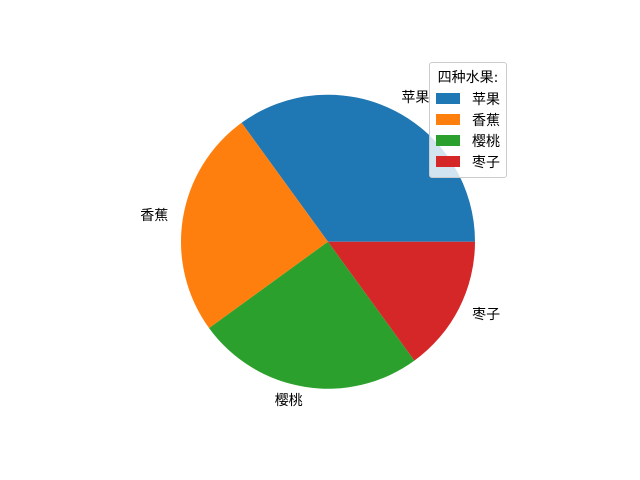 The height and width of the screenshot is (480, 640). I want to click on slice-label-cherry: 樱桃, so click(288, 401).